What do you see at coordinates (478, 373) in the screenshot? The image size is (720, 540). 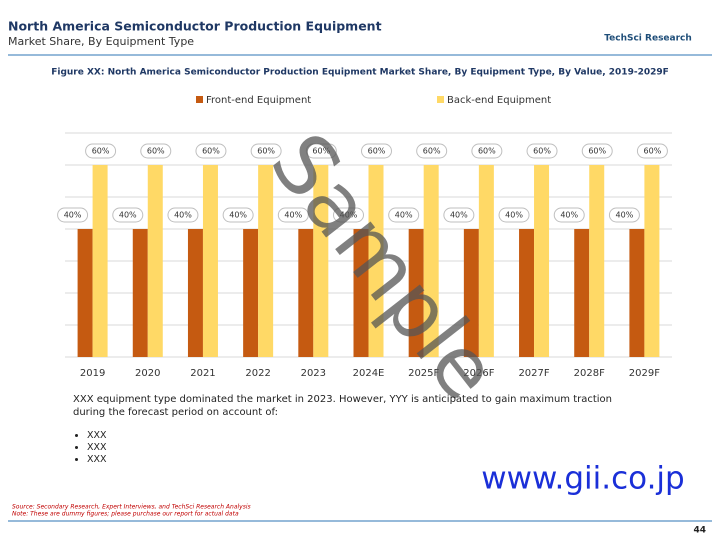 I see `x-tick-label: 2026F` at bounding box center [478, 373].